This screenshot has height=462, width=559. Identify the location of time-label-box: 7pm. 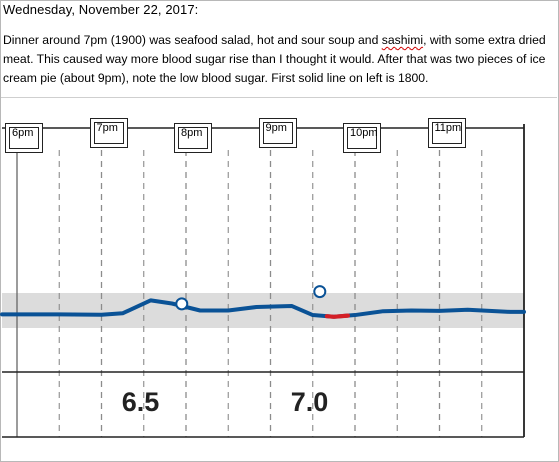
(108, 133).